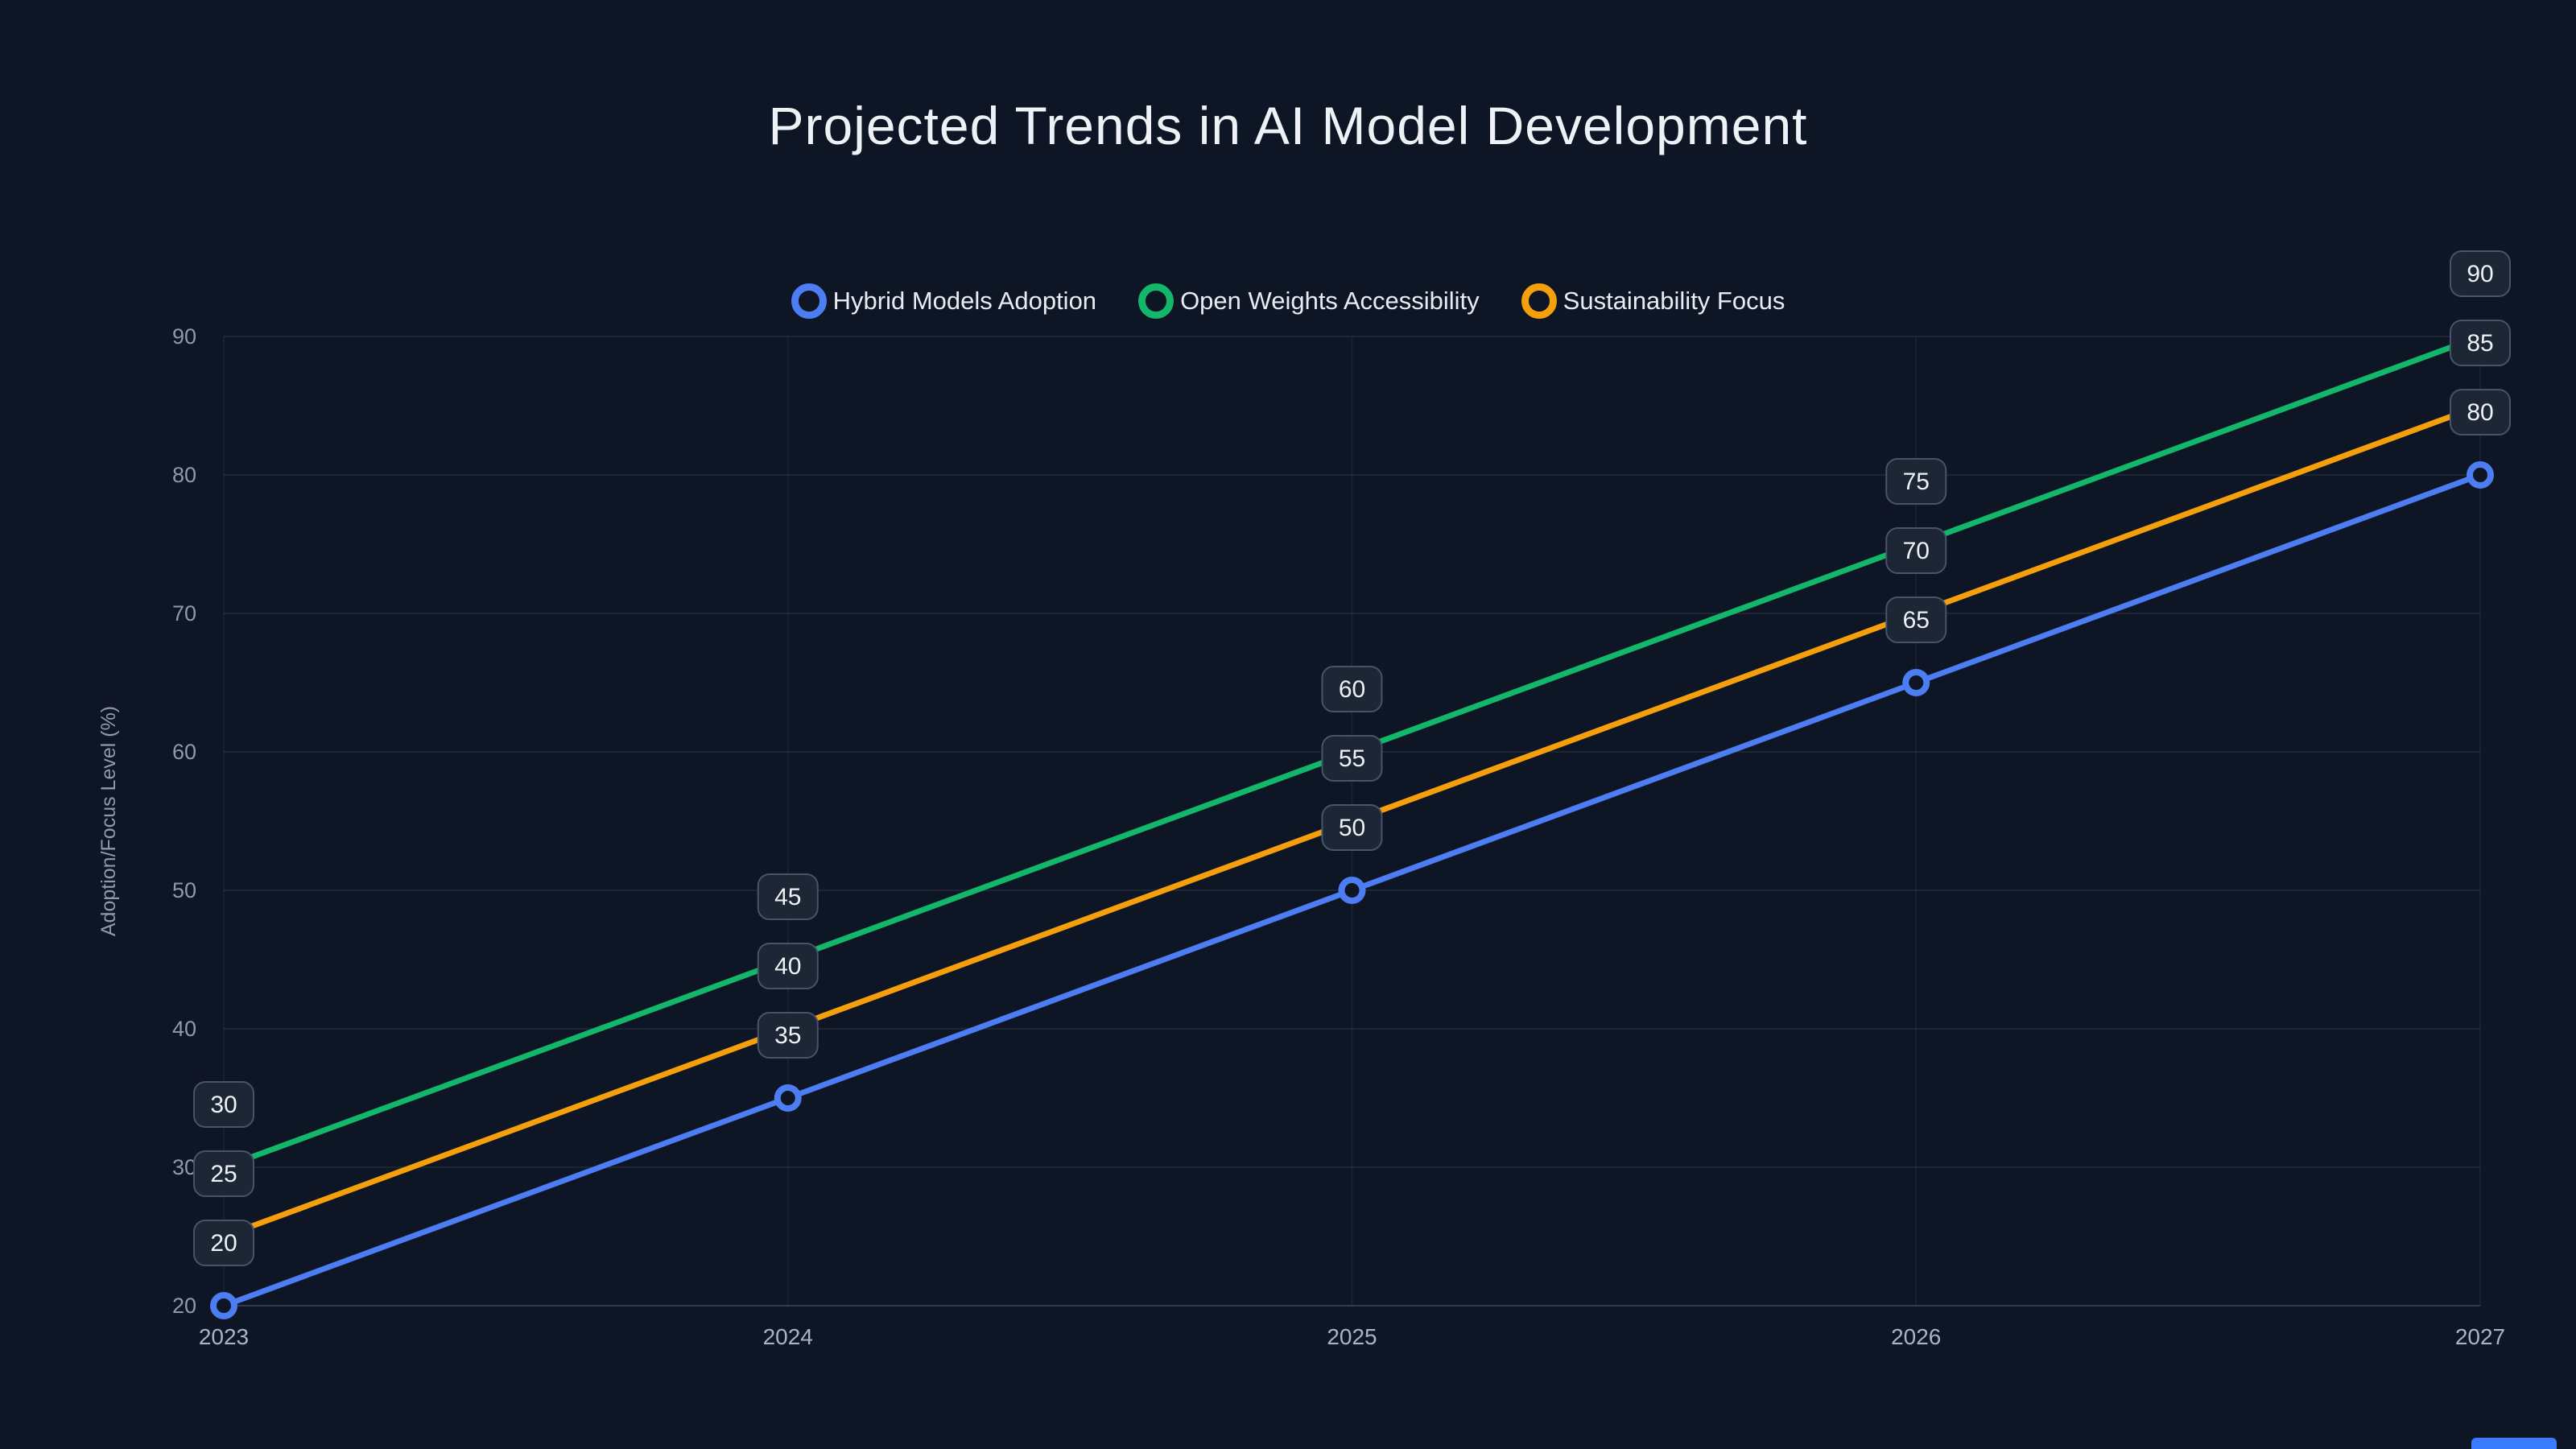  I want to click on data-label: 85, so click(2480, 343).